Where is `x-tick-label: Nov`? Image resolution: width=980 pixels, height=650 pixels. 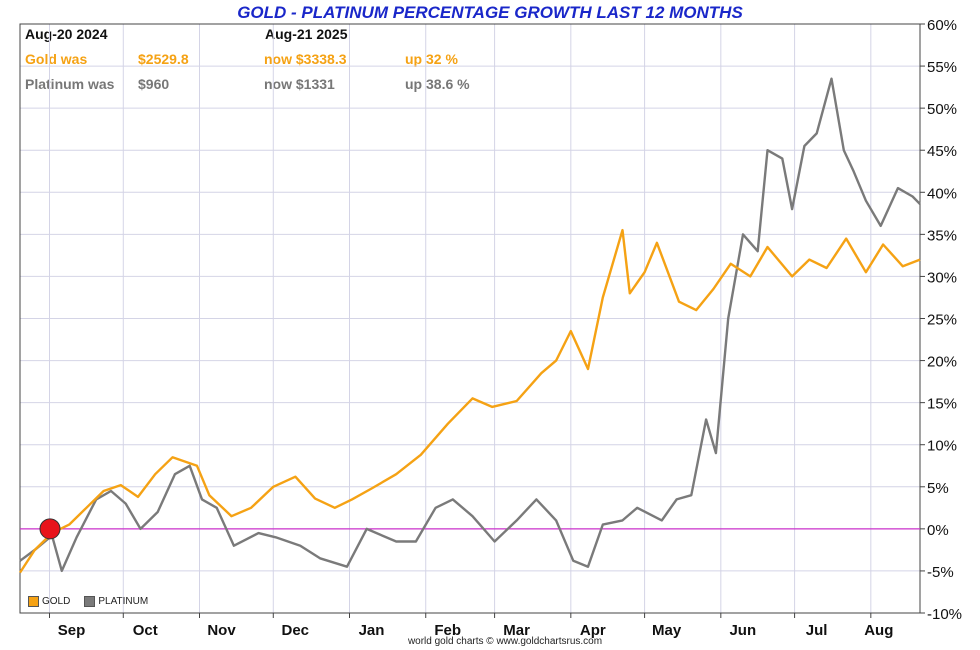
x-tick-label: Nov is located at coordinates (221, 630).